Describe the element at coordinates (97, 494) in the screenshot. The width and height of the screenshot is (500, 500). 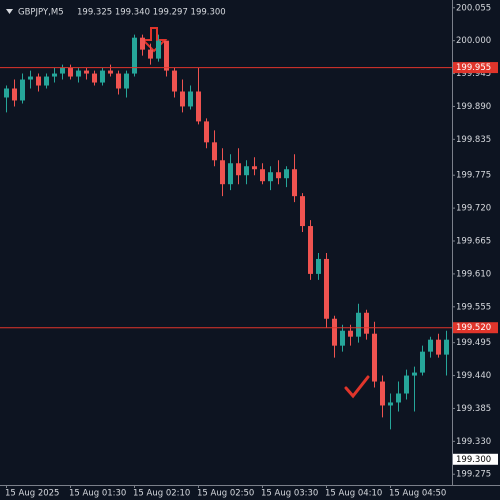
I see `x-tick-label: 15 Aug 01:30` at that location.